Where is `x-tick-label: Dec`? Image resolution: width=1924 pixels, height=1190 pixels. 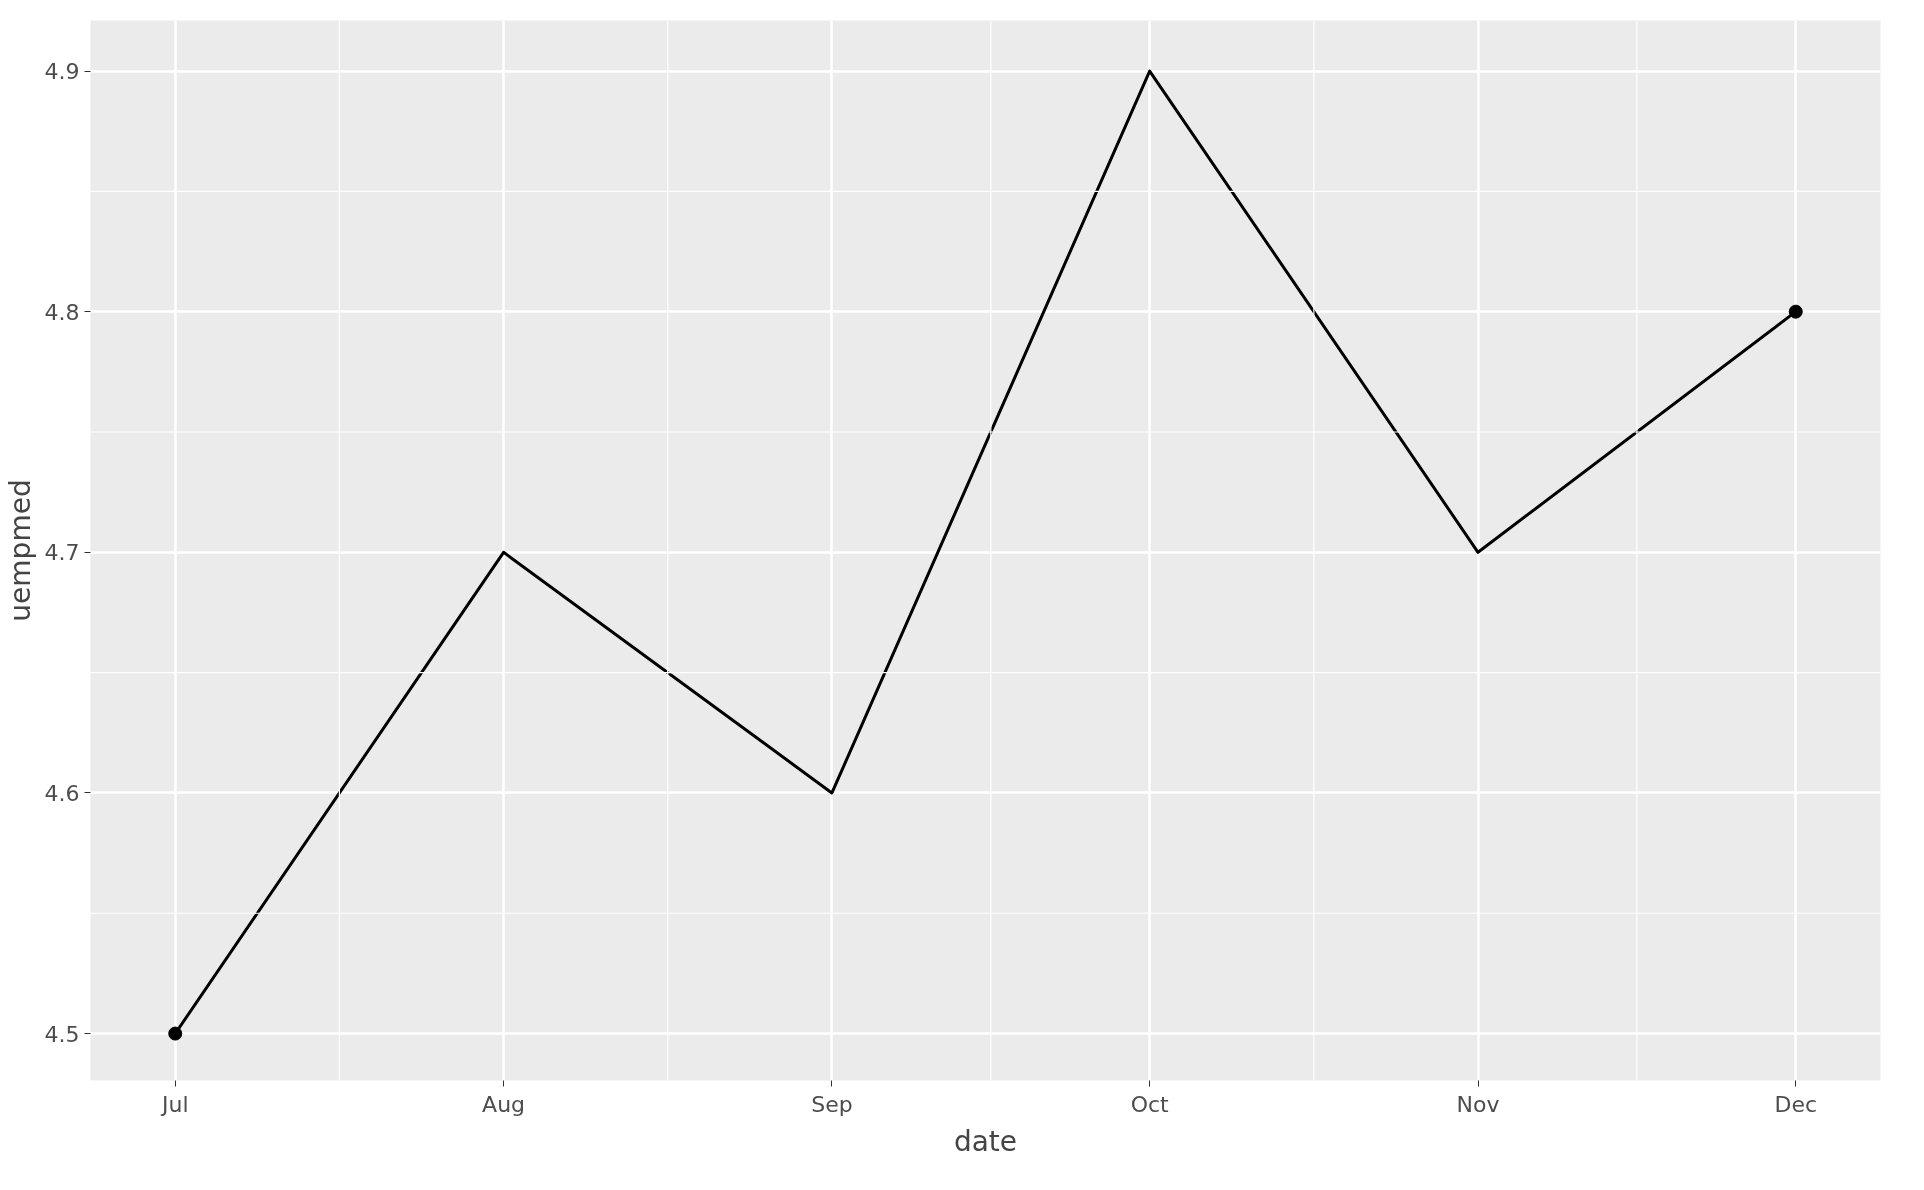 x-tick-label: Dec is located at coordinates (1796, 1104).